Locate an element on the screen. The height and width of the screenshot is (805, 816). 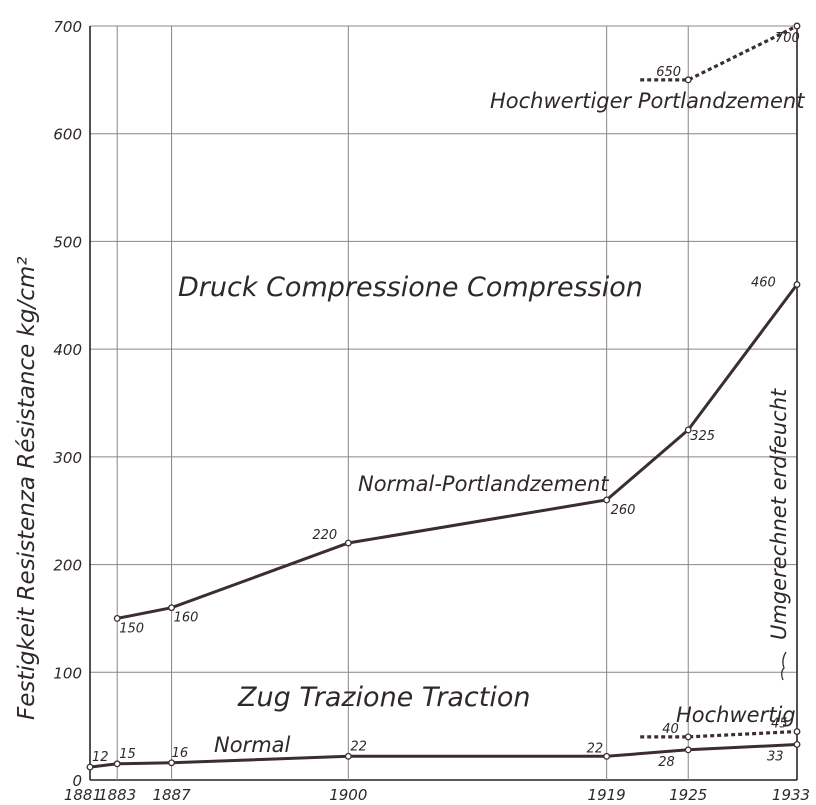
data-label: 16 is located at coordinates (180, 753).